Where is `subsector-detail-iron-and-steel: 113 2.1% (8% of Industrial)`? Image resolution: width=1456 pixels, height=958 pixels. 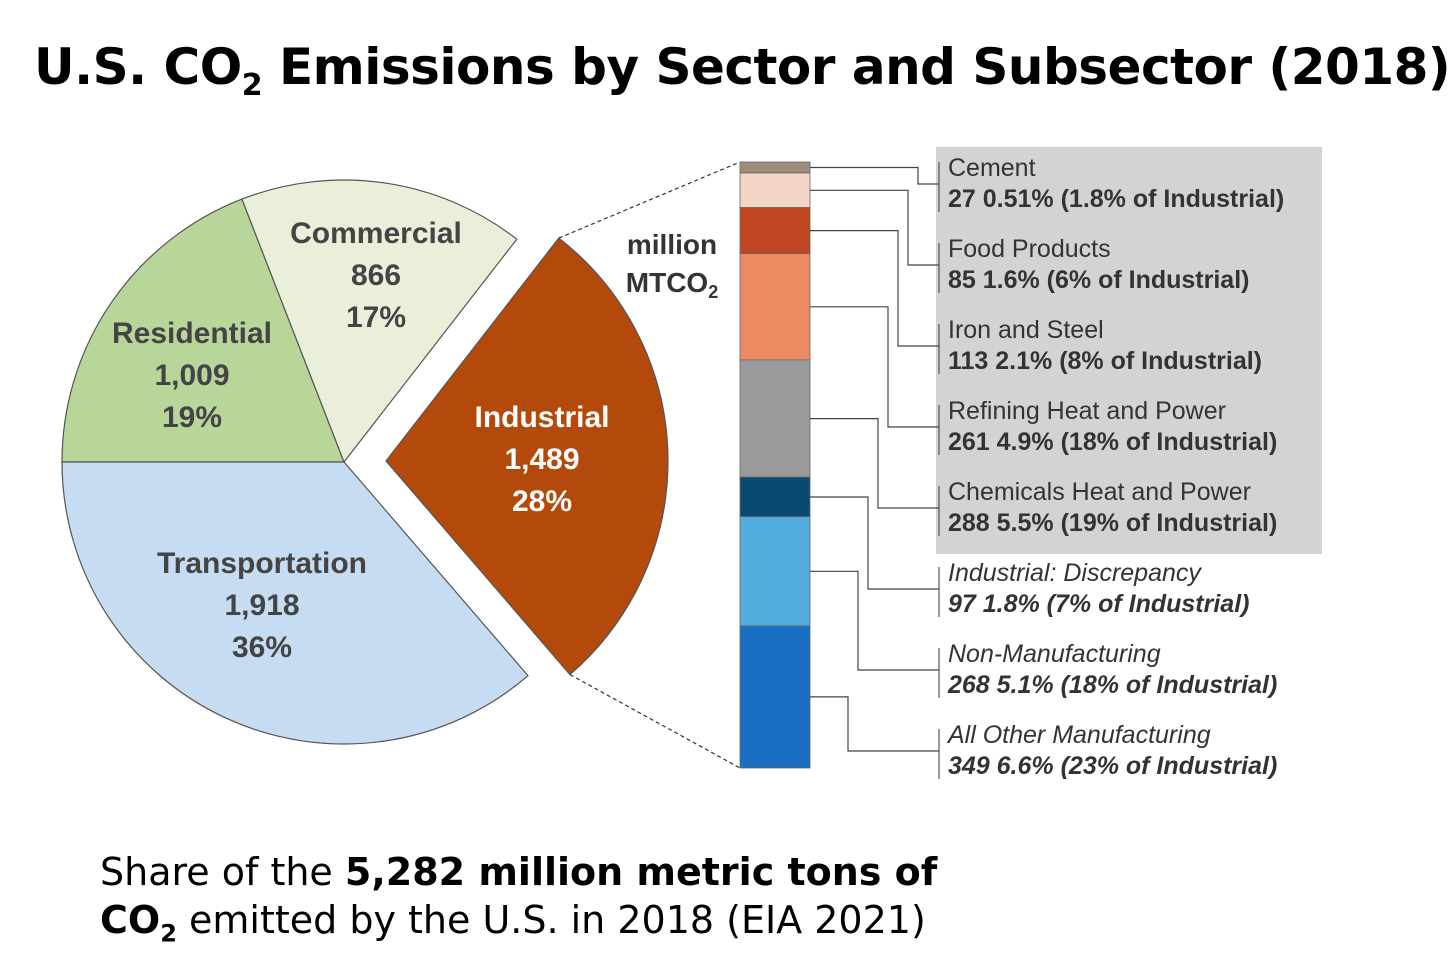
subsector-detail-iron-and-steel: 113 2.1% (8% of Industrial) is located at coordinates (1105, 361).